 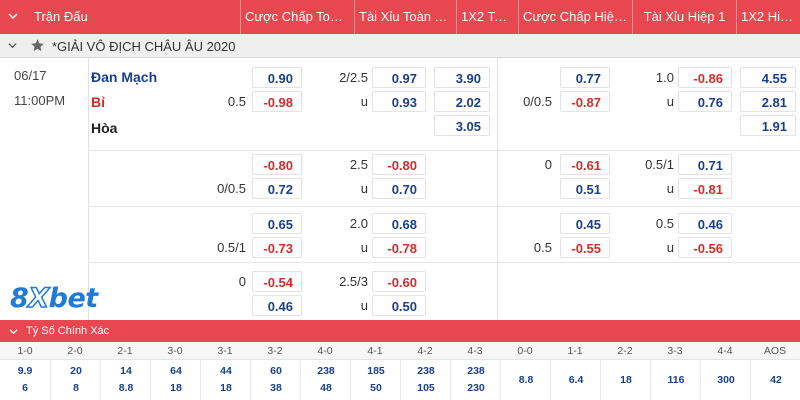 I want to click on star-icon, so click(x=37, y=45).